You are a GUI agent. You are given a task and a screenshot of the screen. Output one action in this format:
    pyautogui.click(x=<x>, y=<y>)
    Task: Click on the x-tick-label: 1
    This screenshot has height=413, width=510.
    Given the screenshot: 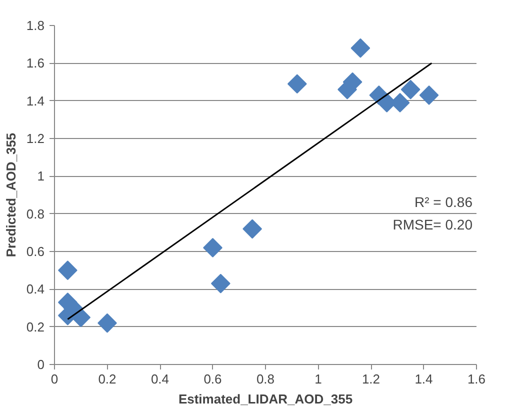 What is the action you would take?
    pyautogui.click(x=318, y=379)
    